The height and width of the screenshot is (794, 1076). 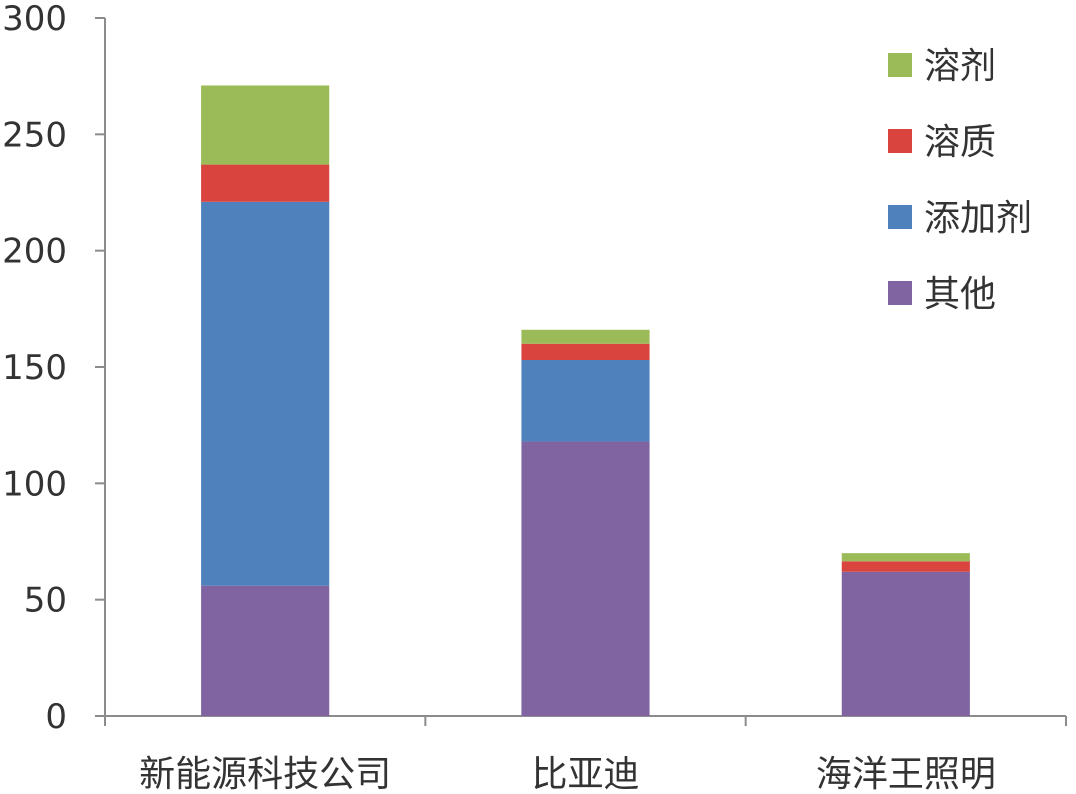 What do you see at coordinates (906, 774) in the screenshot?
I see `category-label: 海洋王照明` at bounding box center [906, 774].